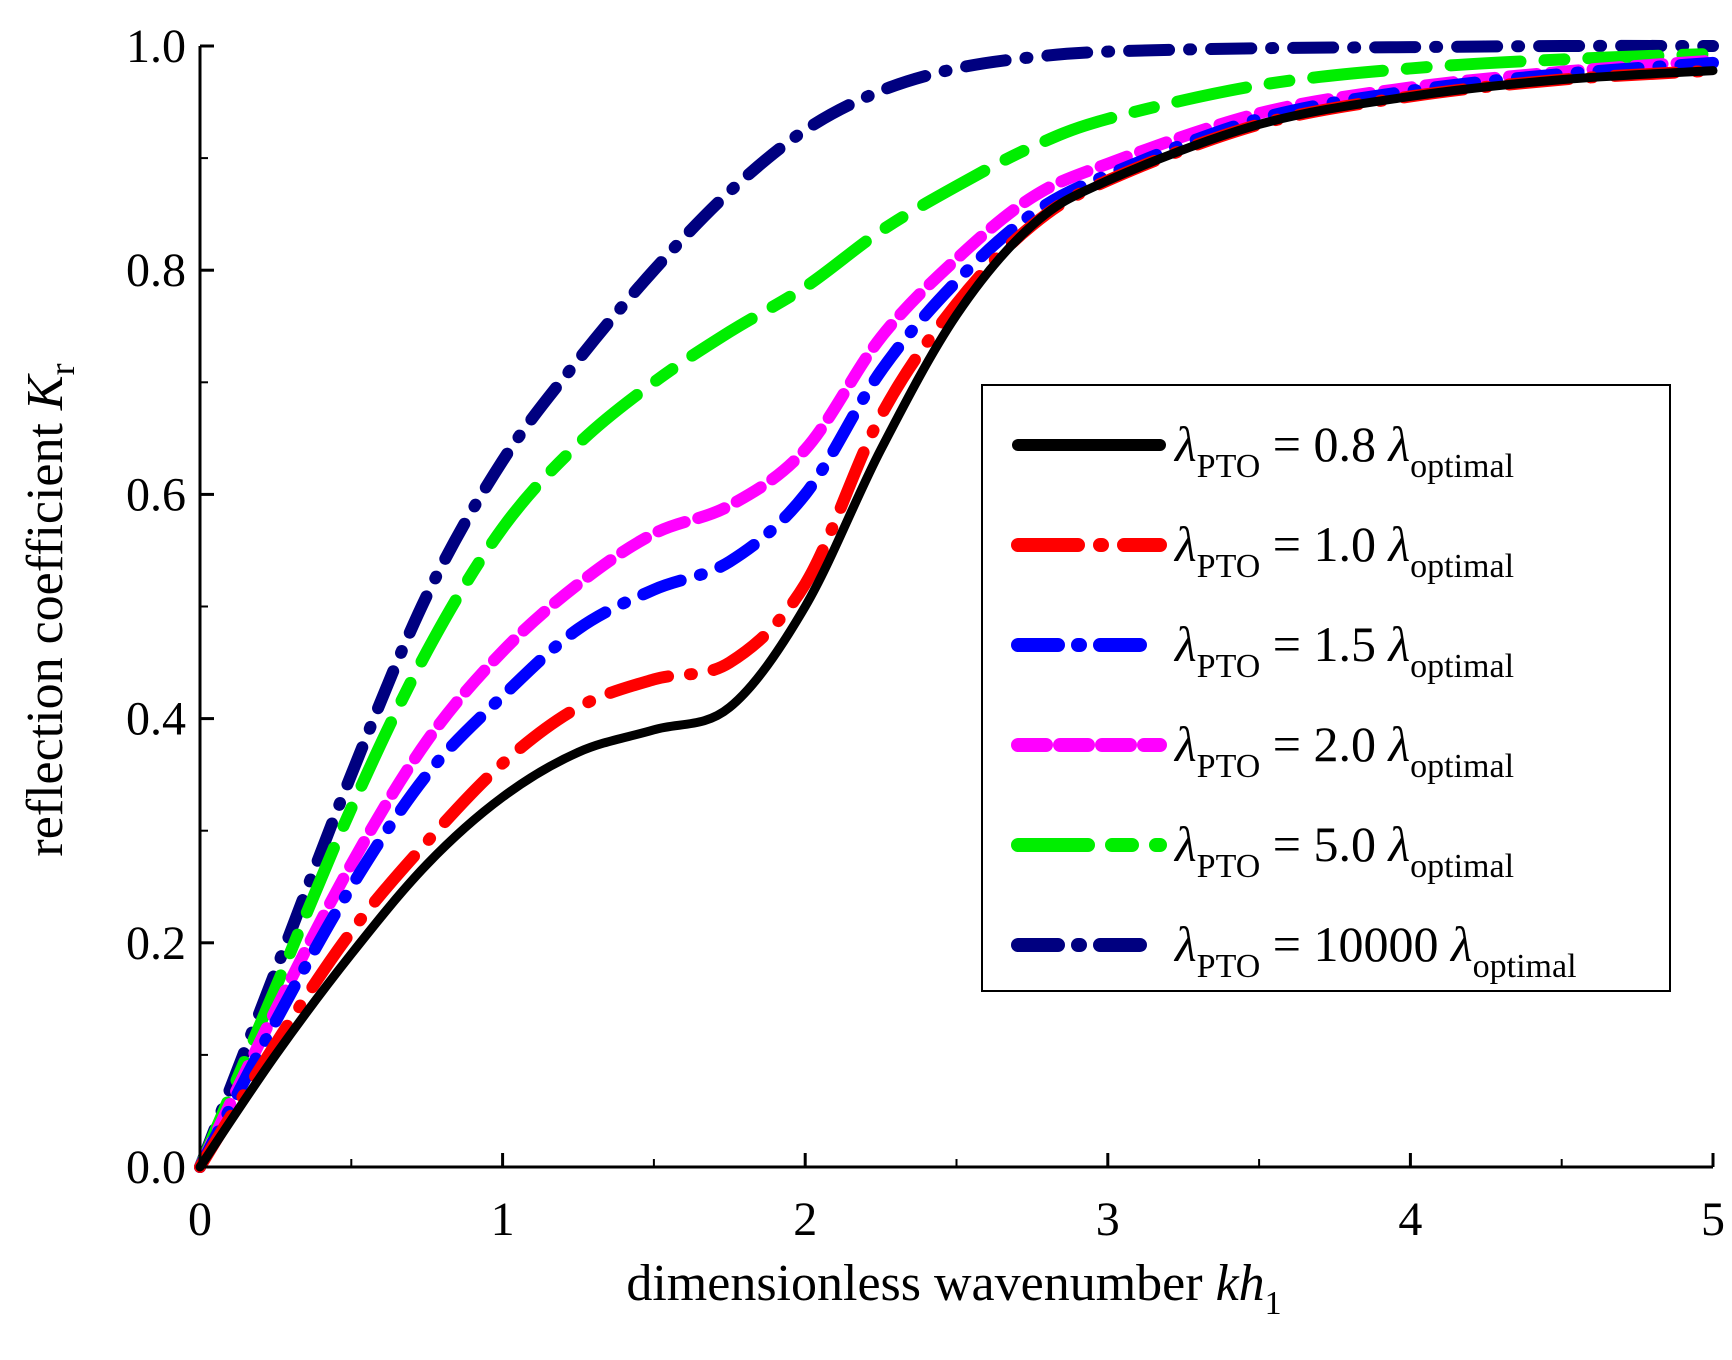  Describe the element at coordinates (156, 943) in the screenshot. I see `y-tick-label: 0.2` at that location.